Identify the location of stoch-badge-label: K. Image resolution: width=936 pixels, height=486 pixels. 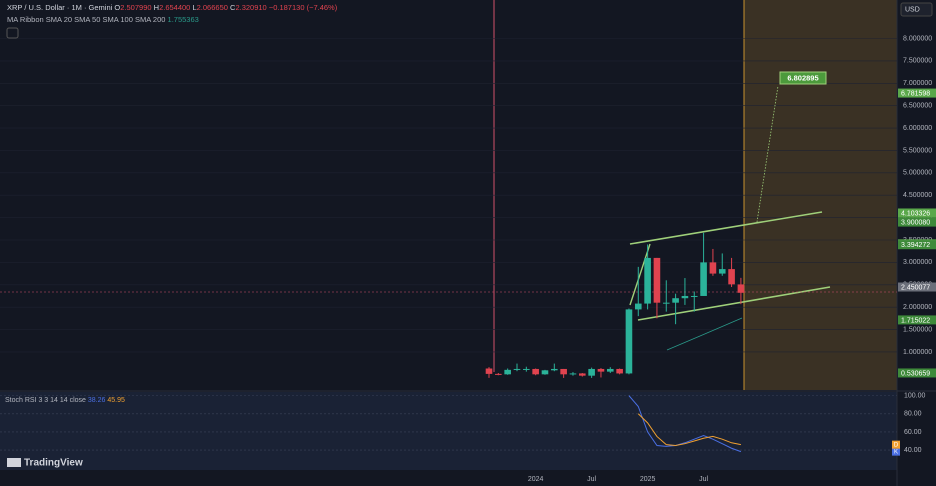
(896, 453).